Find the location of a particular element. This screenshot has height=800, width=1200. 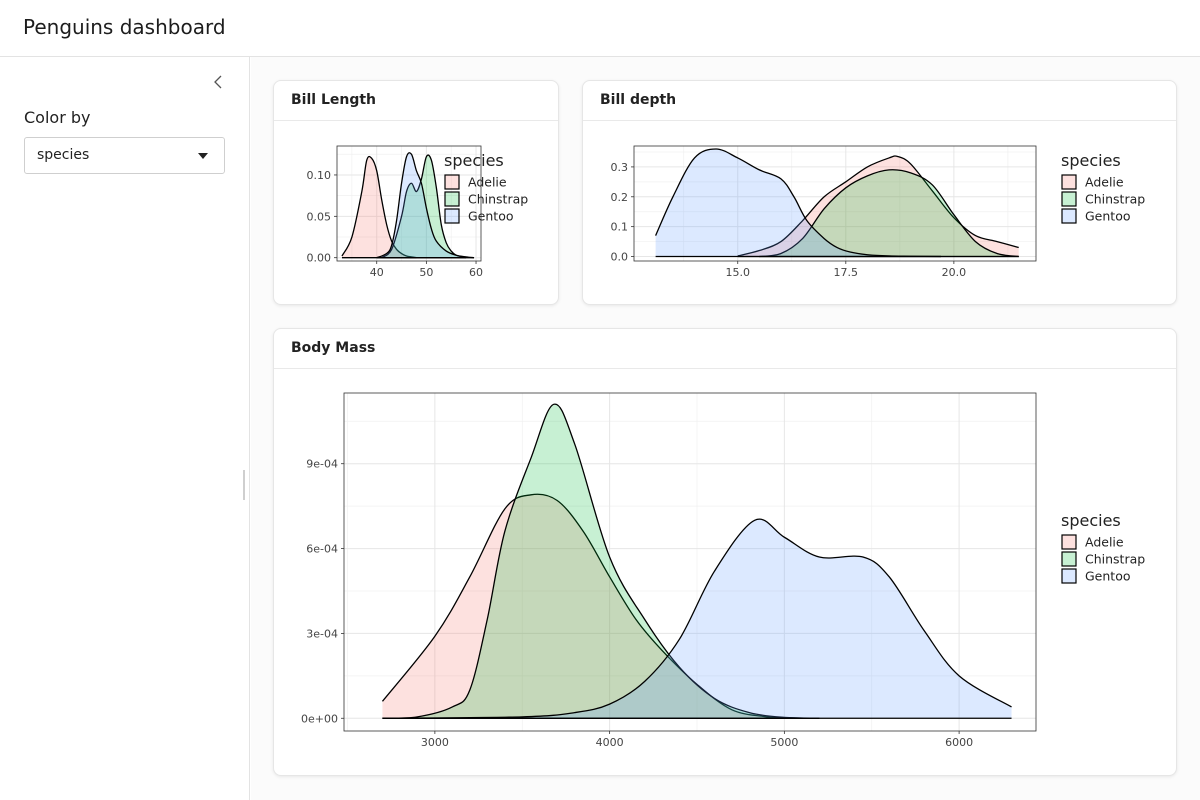

card-title: Bill Length is located at coordinates (416, 101).